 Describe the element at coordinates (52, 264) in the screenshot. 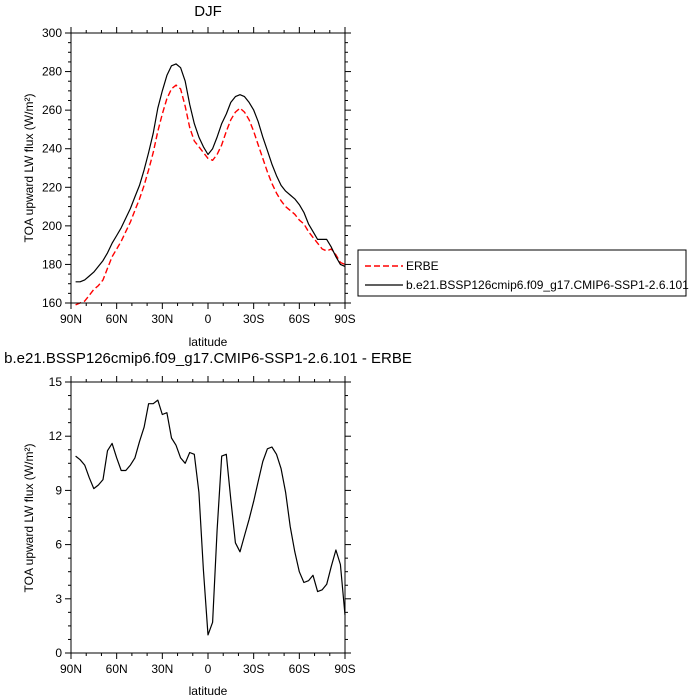

I see `top-y-tick-label: 180` at that location.